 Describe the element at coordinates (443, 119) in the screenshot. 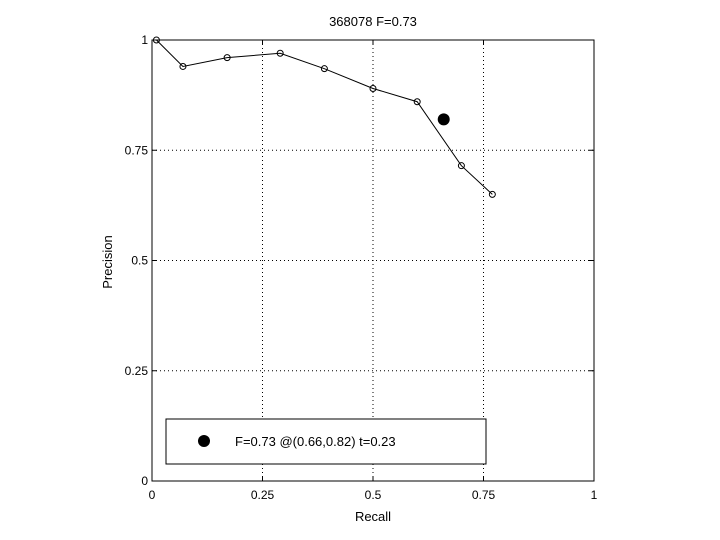

I see `best-f-point` at that location.